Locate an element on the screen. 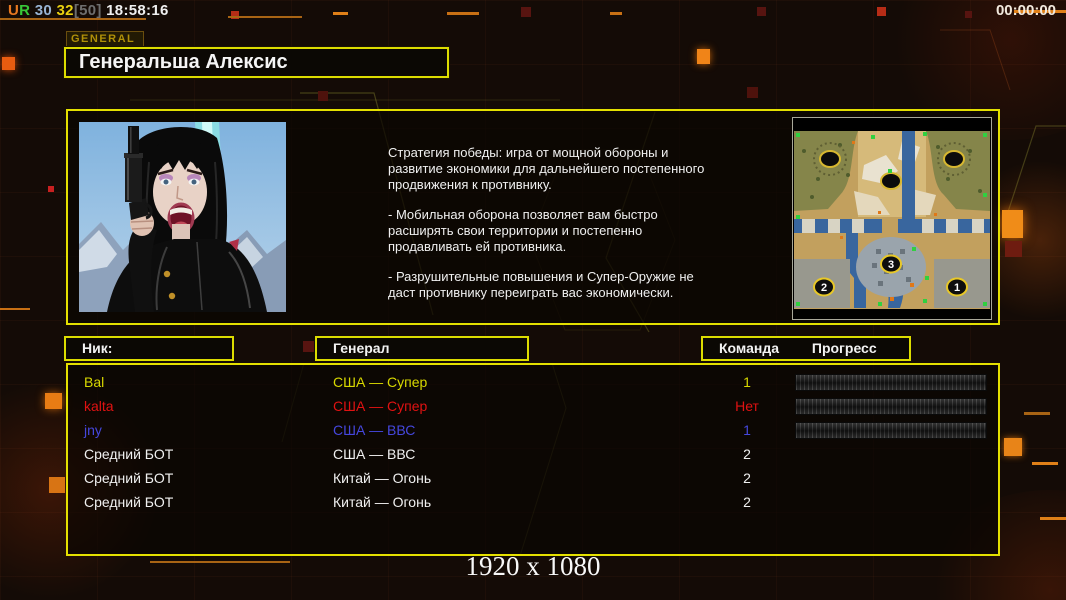 This screenshot has height=600, width=1066. portrait-image is located at coordinates (182, 217).